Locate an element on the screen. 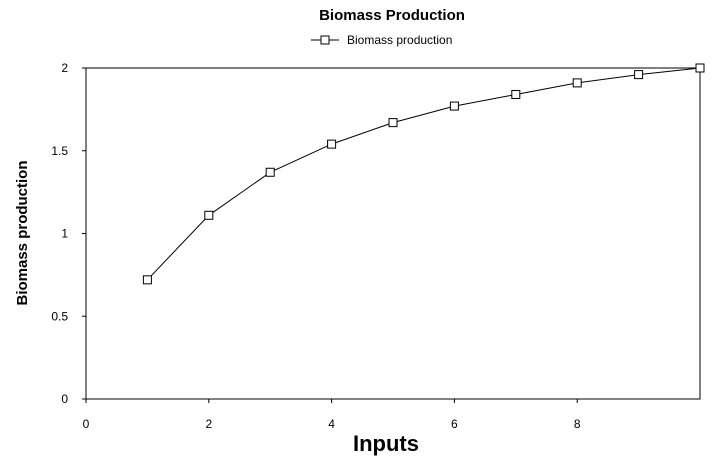 This screenshot has width=721, height=465. x-tick-label: 8 is located at coordinates (577, 424).